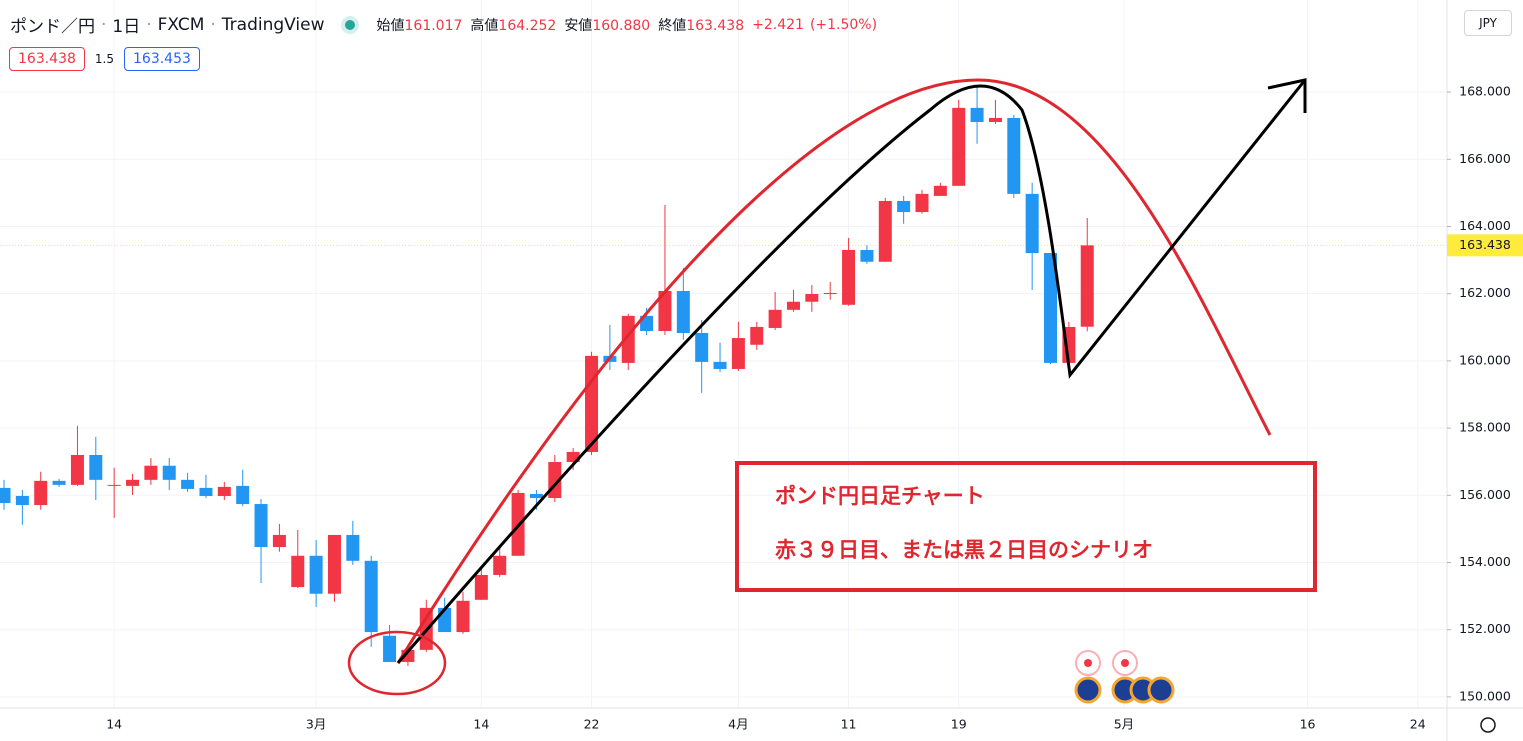 Image resolution: width=1523 pixels, height=741 pixels. Describe the element at coordinates (1485, 91) in the screenshot. I see `y-tick-label: 168.000` at that location.